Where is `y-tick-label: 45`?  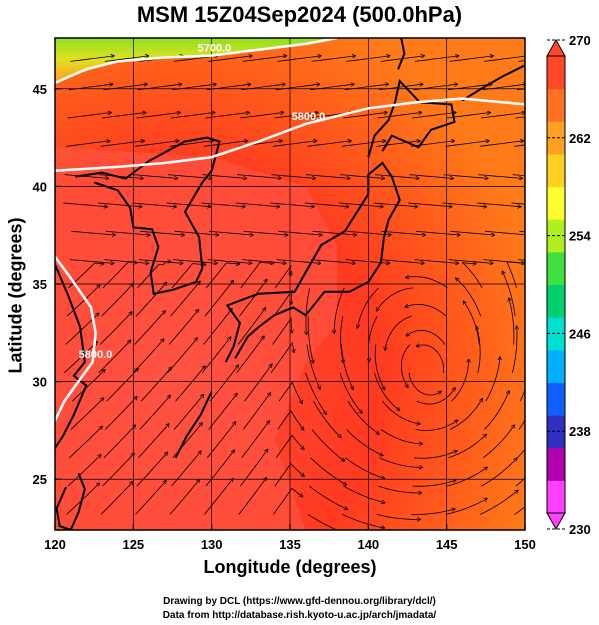
y-tick-label: 45 is located at coordinates (40, 89).